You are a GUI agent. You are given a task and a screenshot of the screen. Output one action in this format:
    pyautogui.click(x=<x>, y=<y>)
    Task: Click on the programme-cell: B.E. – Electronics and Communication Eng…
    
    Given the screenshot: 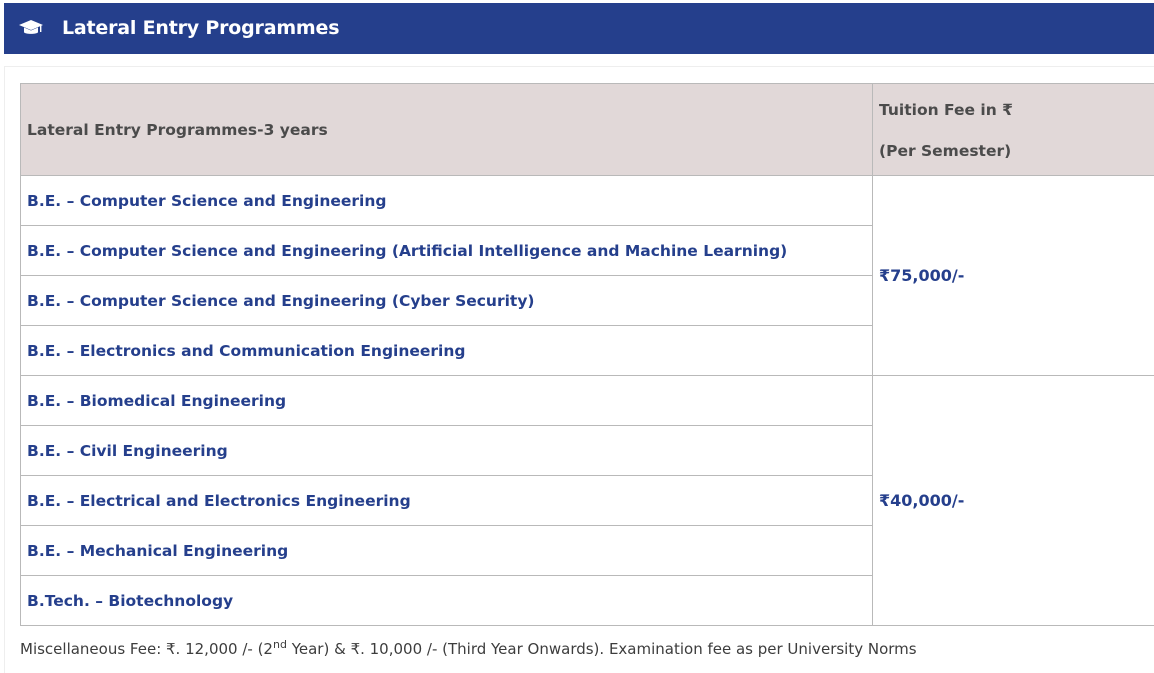 What is the action you would take?
    pyautogui.click(x=446, y=350)
    